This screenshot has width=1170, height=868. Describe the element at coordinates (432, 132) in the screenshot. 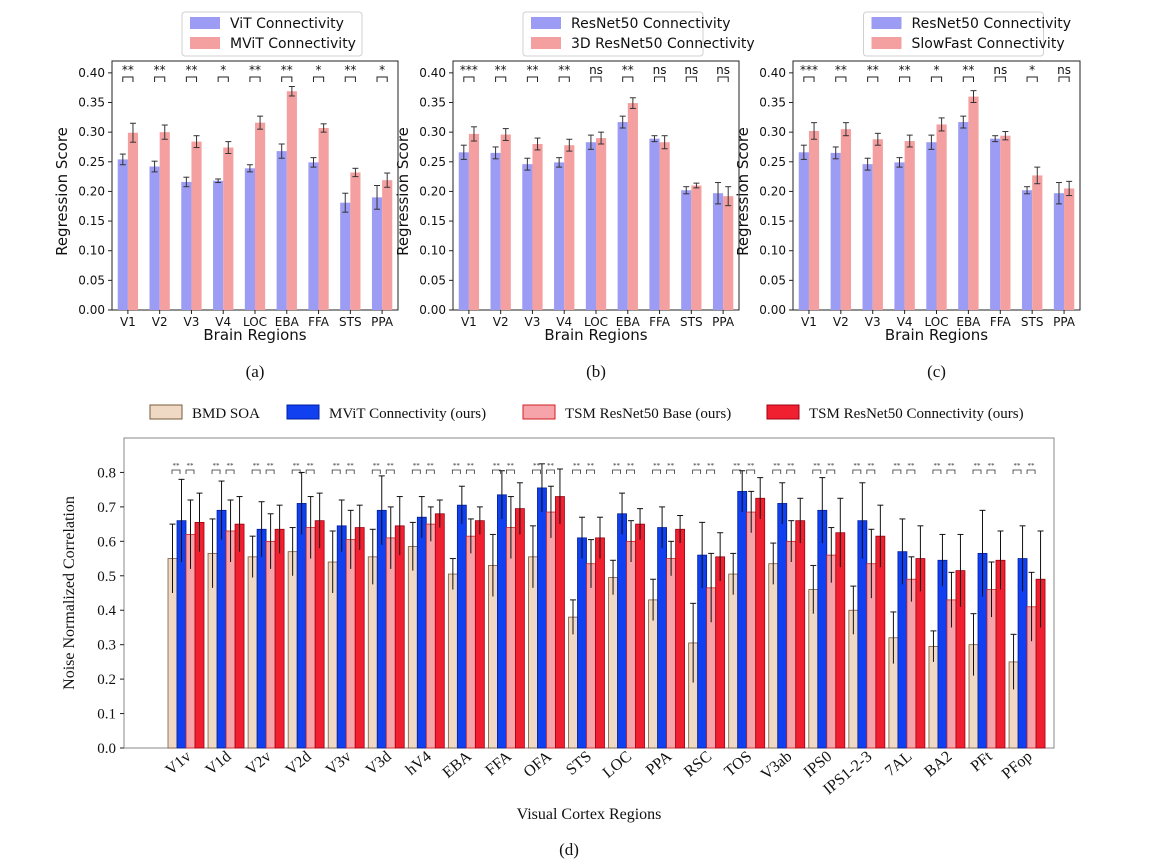

I see `y-tick-label: 0.30` at that location.